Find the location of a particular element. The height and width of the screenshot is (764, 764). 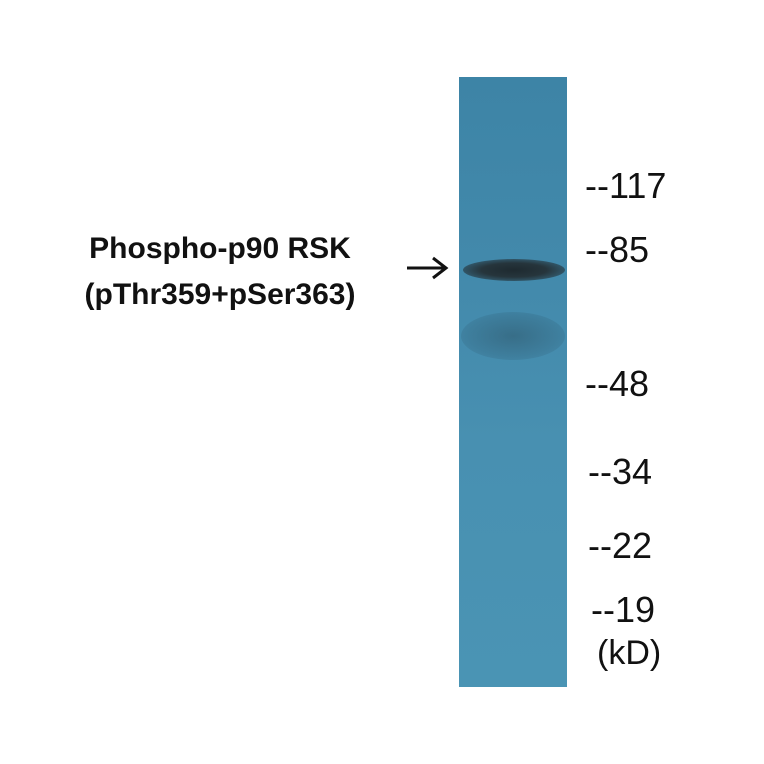

right-arrow-icon is located at coordinates (428, 268).